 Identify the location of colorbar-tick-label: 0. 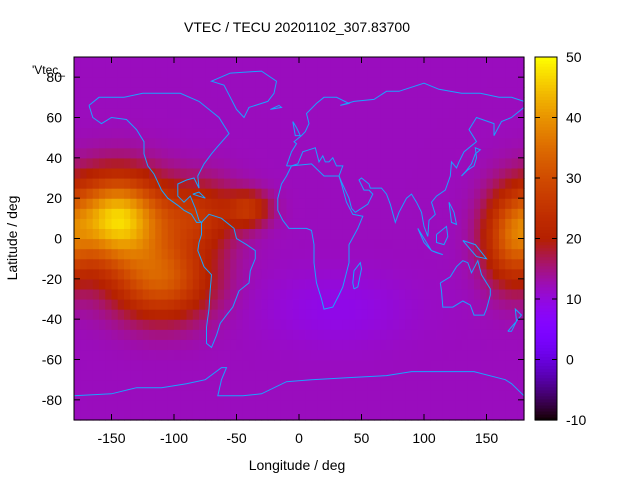
(570, 360).